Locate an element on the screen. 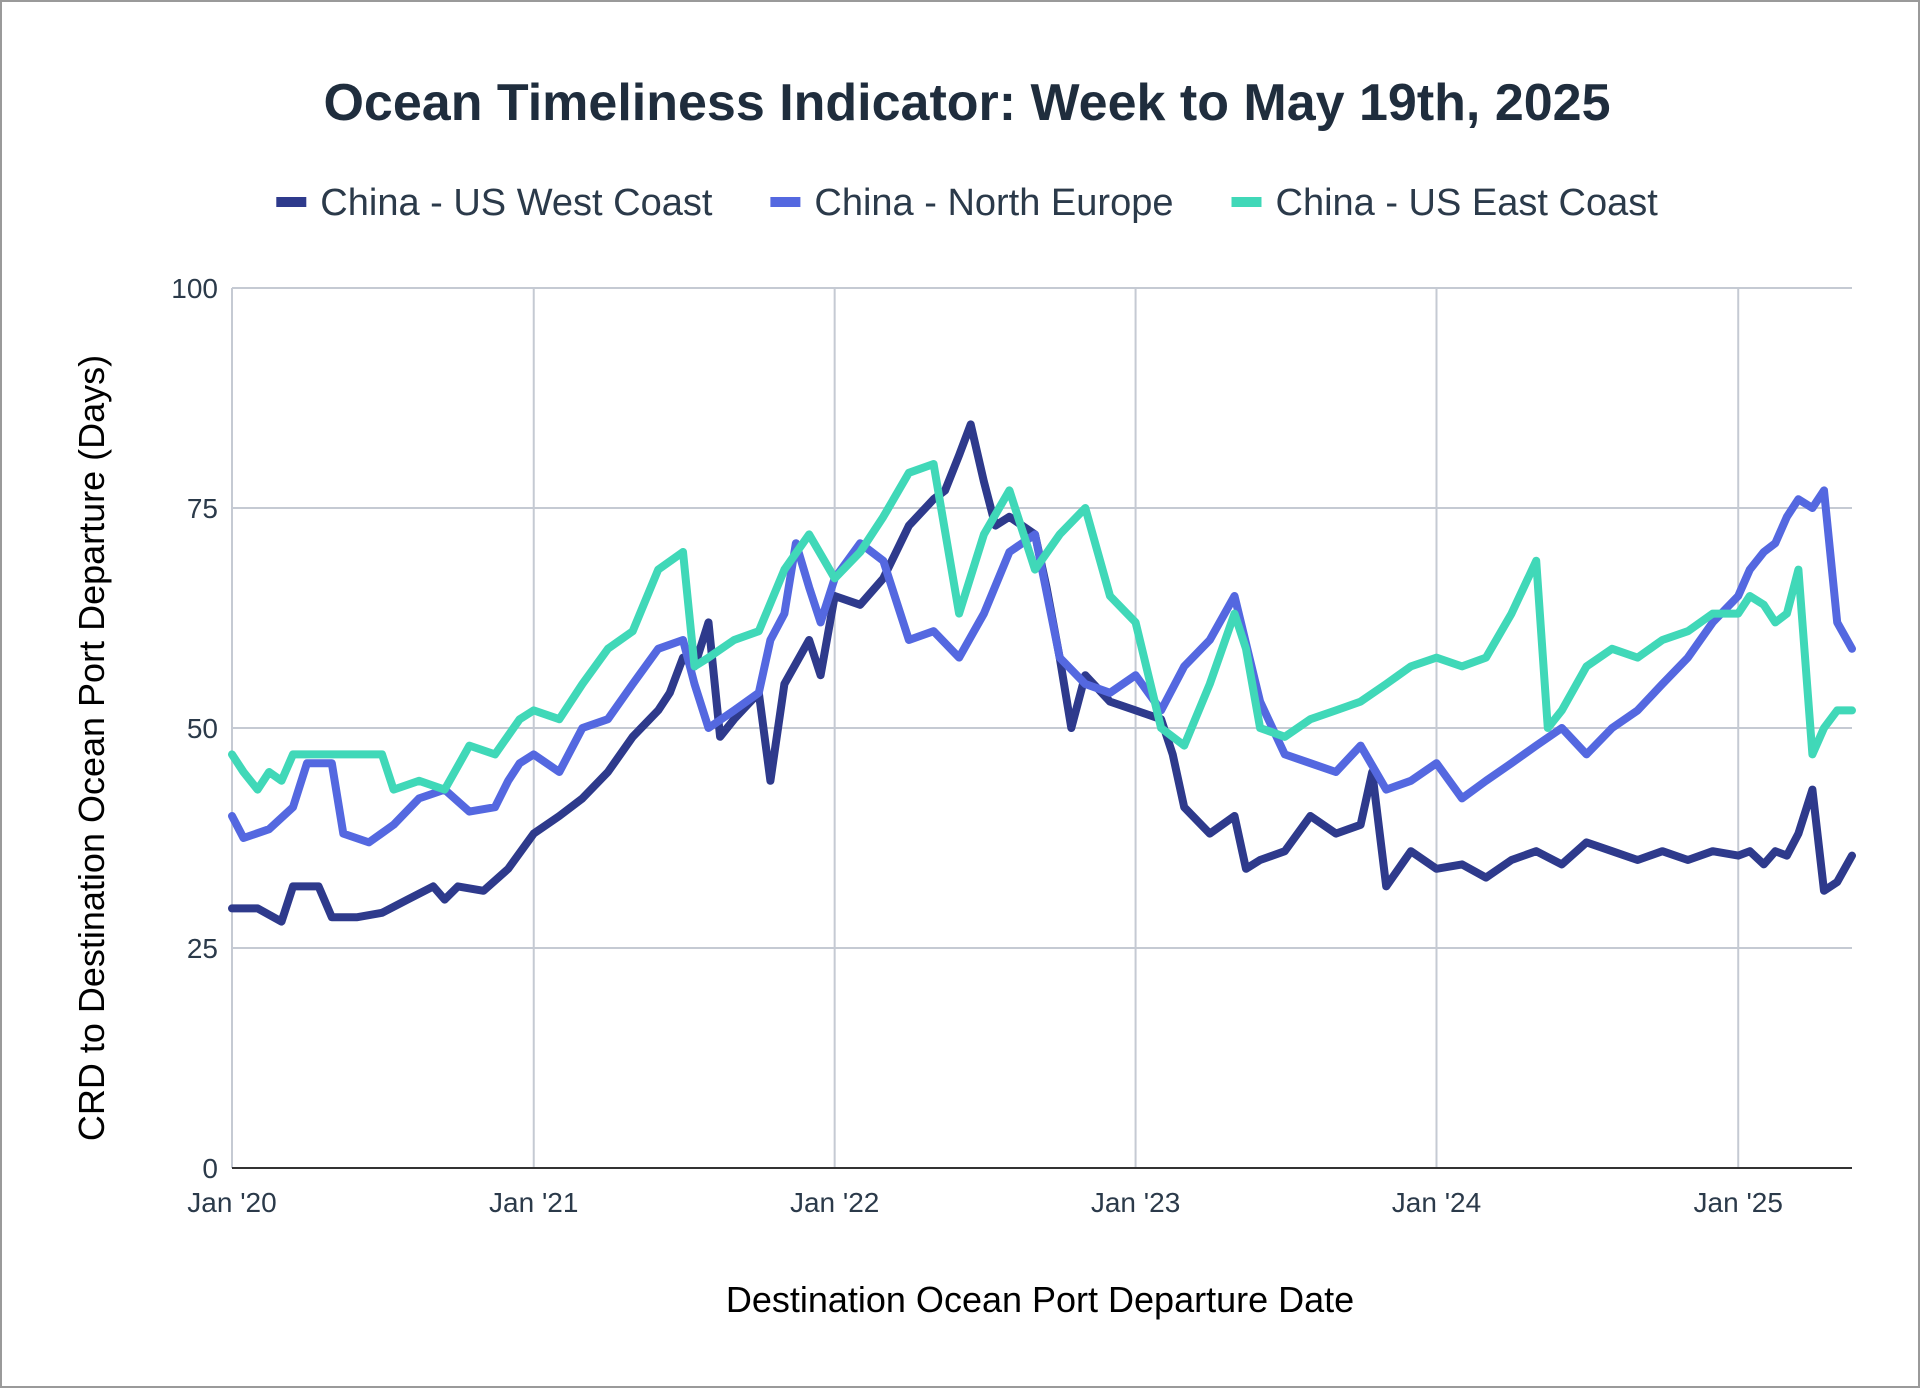  x-tick-label: Jan '24 is located at coordinates (1436, 1202).